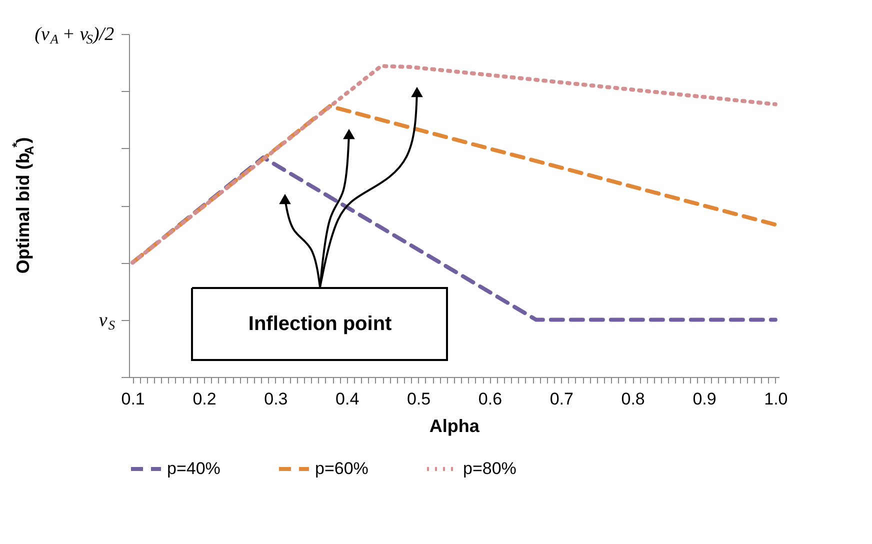 The width and height of the screenshot is (872, 544). Describe the element at coordinates (276, 399) in the screenshot. I see `x-tick-label: 0.3` at that location.